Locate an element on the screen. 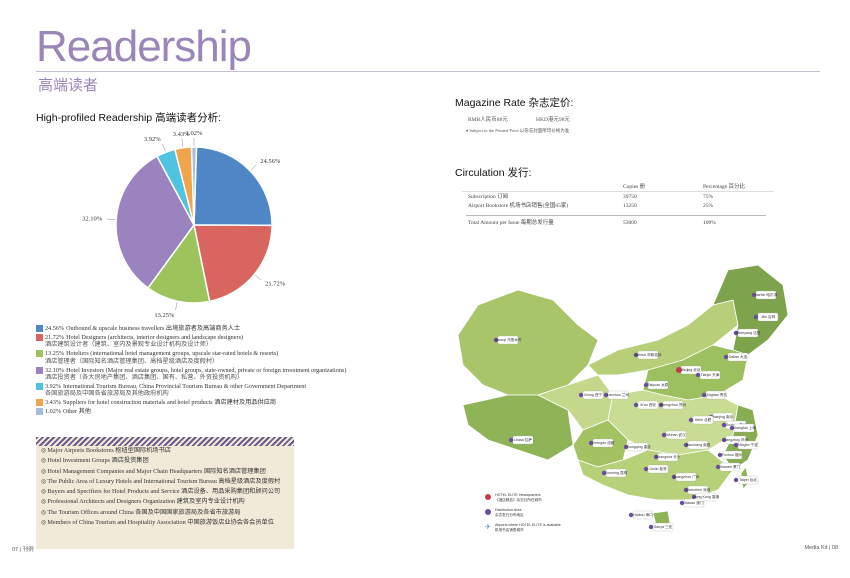 This screenshot has width=850, height=578. city-label: Chongqing 重庆 is located at coordinates (638, 446).